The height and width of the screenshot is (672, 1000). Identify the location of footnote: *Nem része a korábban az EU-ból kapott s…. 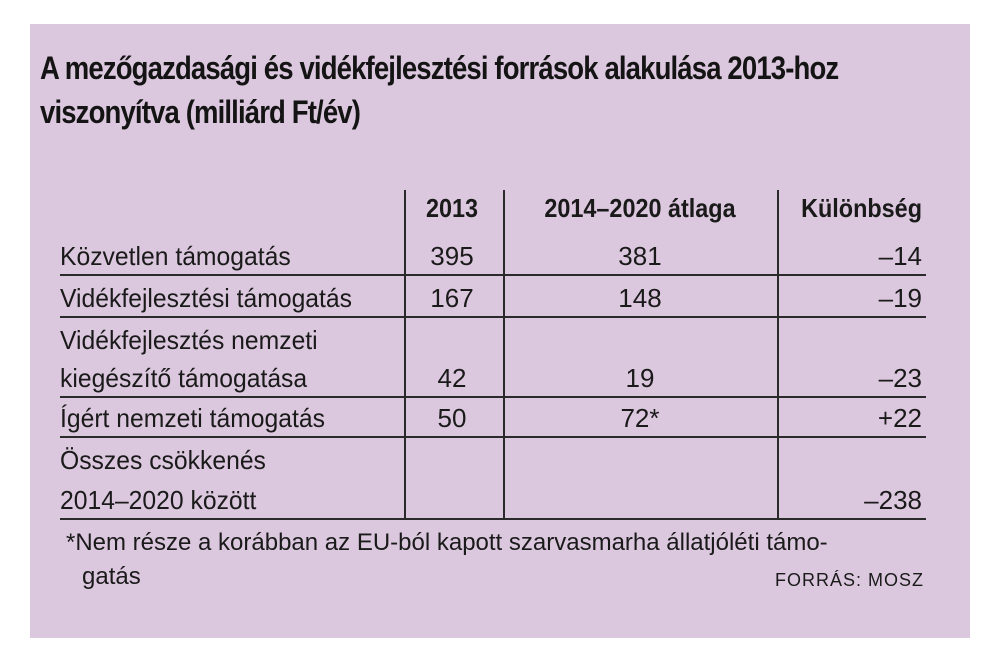
(506, 560).